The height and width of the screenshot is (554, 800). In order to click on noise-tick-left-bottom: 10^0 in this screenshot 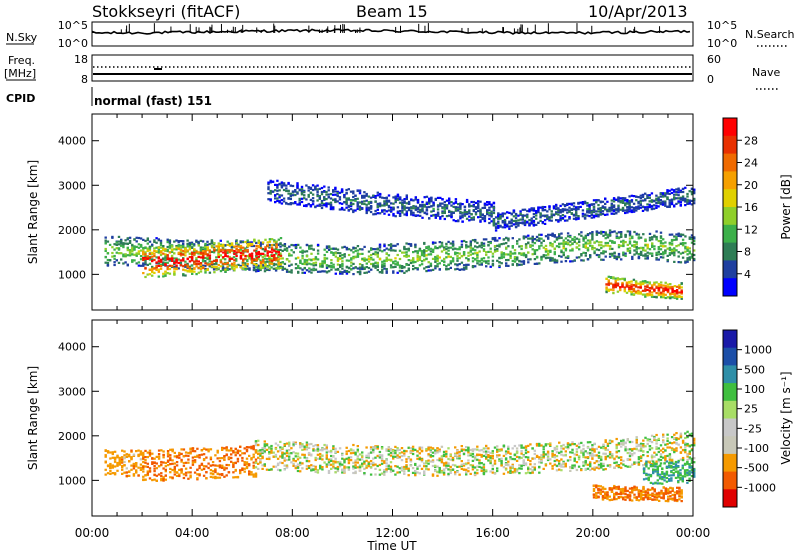, I will do `click(73, 43)`.